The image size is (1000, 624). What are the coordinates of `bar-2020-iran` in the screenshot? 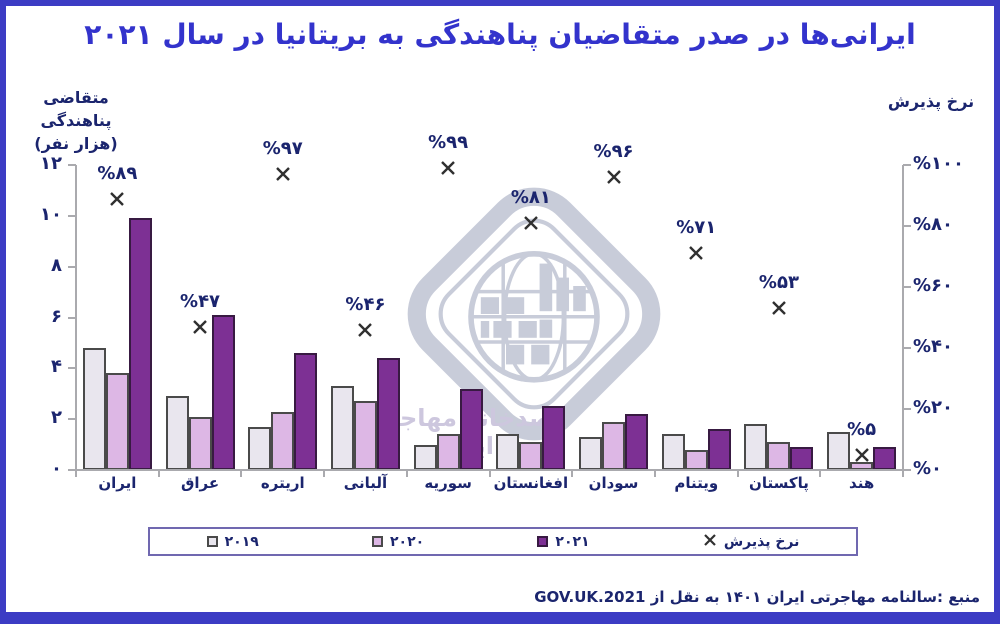 It's located at (117, 421).